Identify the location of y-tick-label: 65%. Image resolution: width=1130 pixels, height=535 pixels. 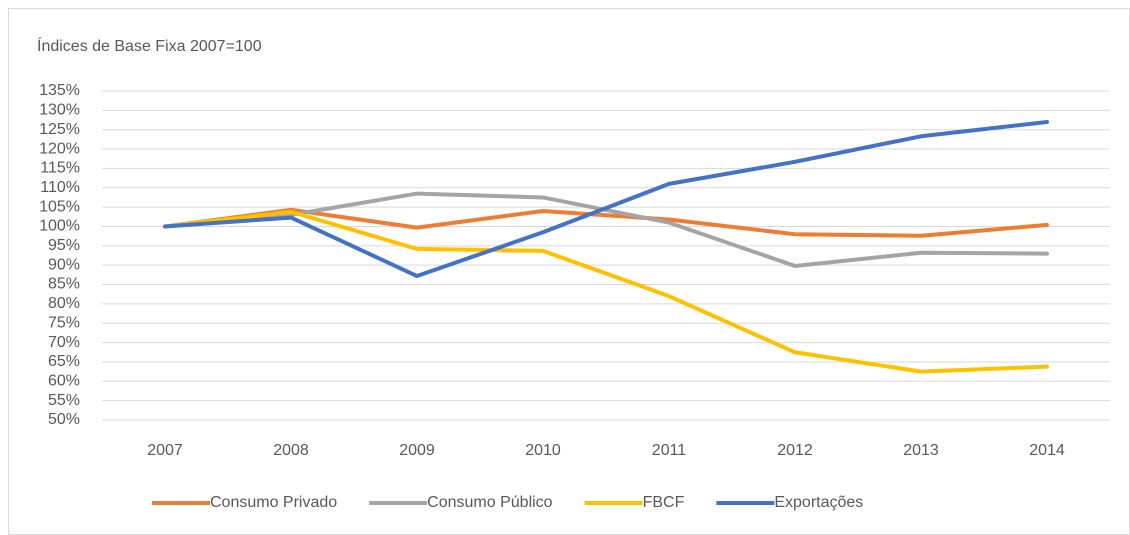
(64, 361).